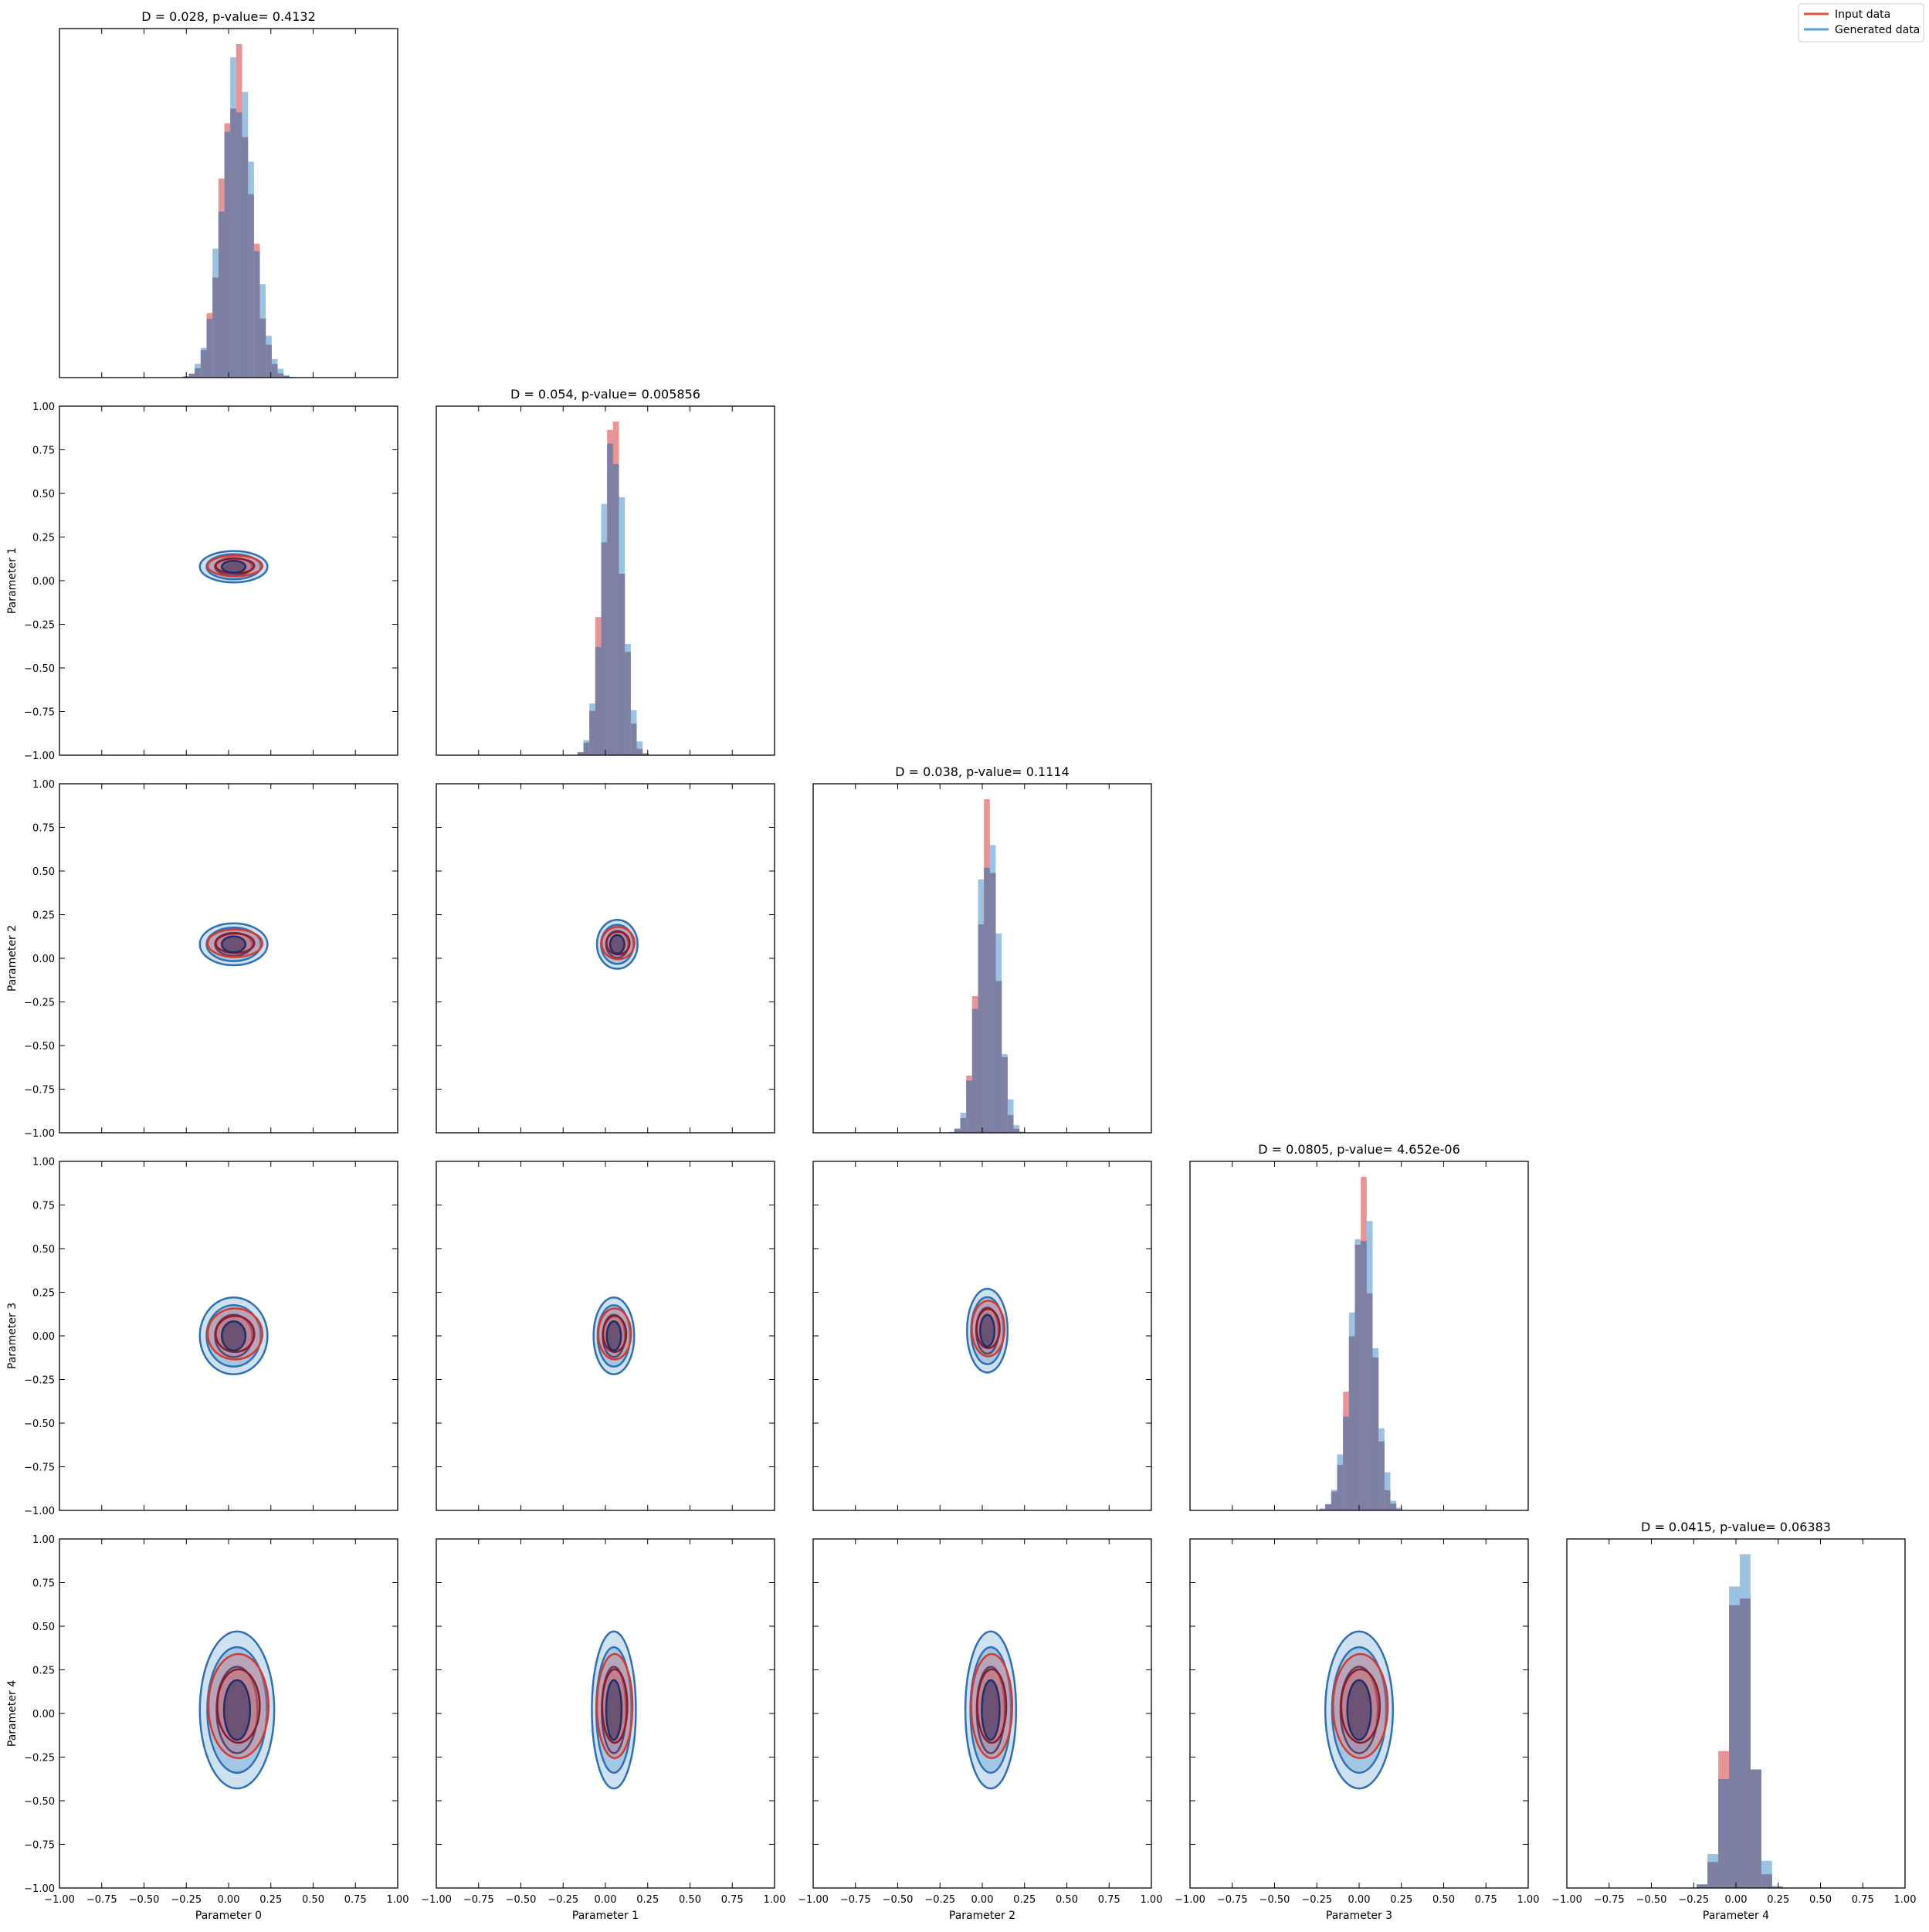 The image size is (1929, 1932). Describe the element at coordinates (1878, 30) in the screenshot. I see `legend-label: Generated data` at that location.